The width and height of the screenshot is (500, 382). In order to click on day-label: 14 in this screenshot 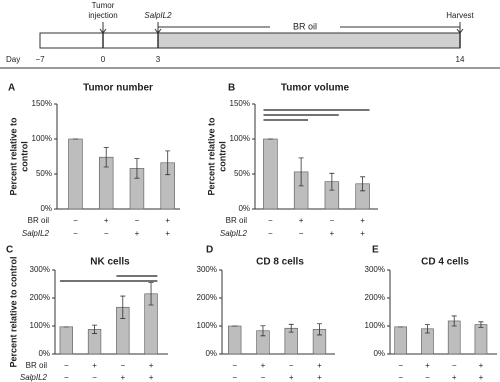, I will do `click(460, 59)`.